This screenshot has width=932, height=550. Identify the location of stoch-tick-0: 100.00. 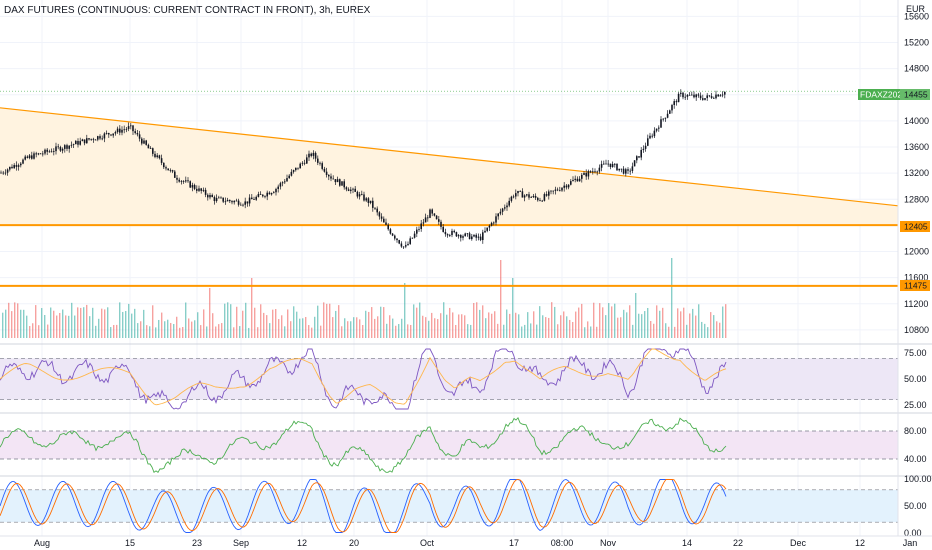
(918, 479).